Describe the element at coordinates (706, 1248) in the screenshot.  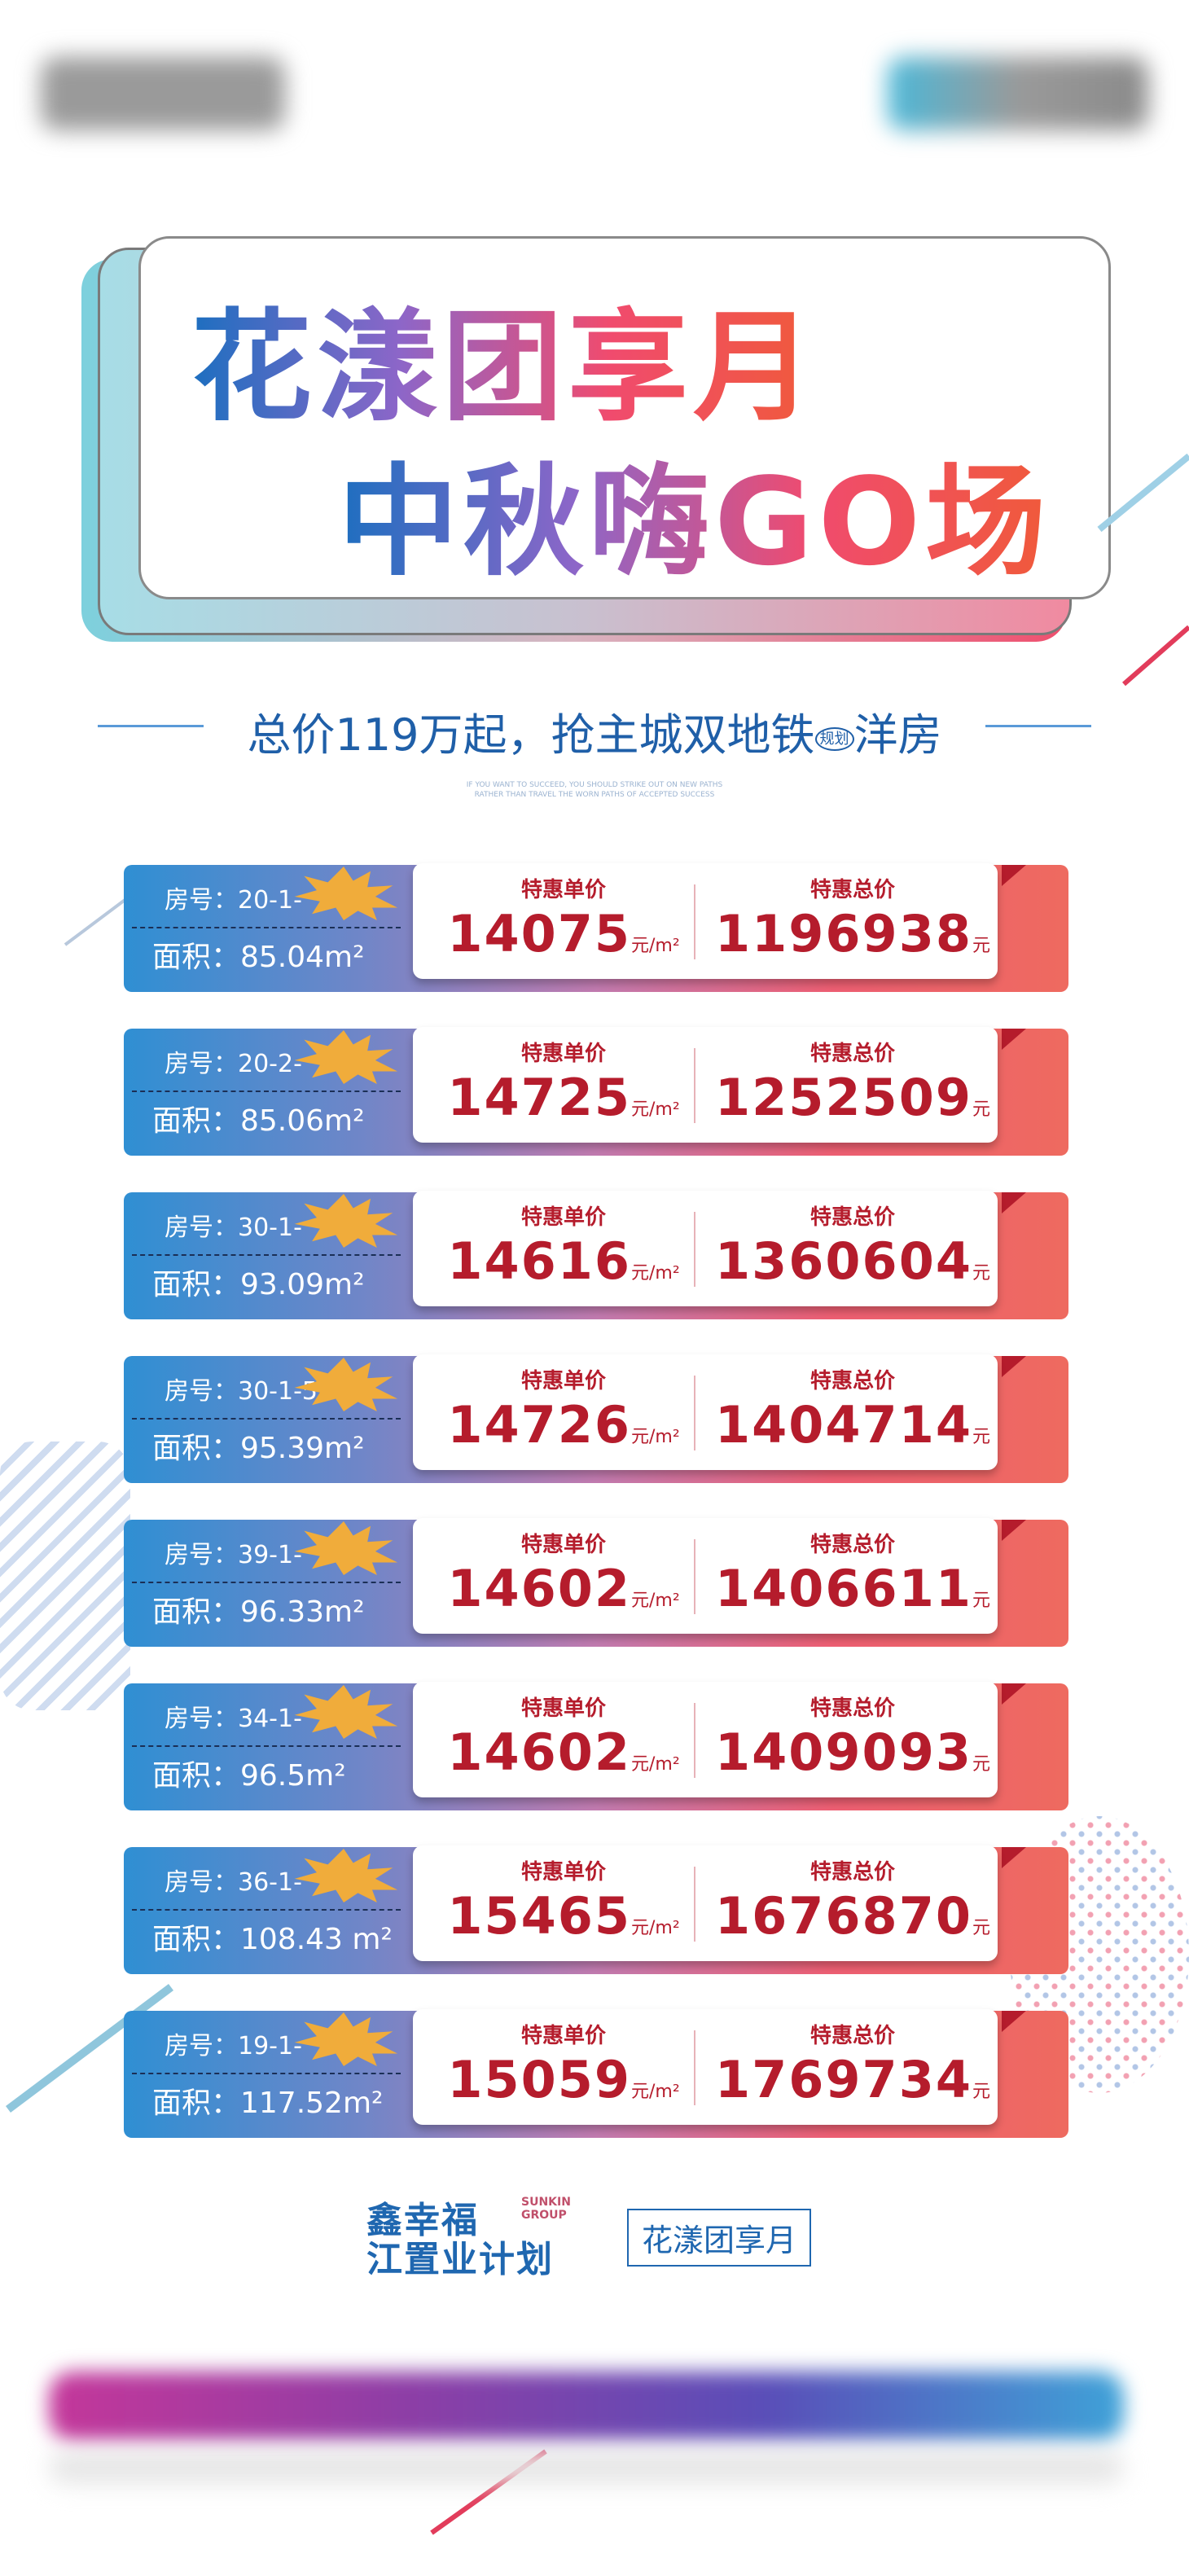
I see `price-card: 特惠单价 14616元/m² 特惠总价 1360604元` at that location.